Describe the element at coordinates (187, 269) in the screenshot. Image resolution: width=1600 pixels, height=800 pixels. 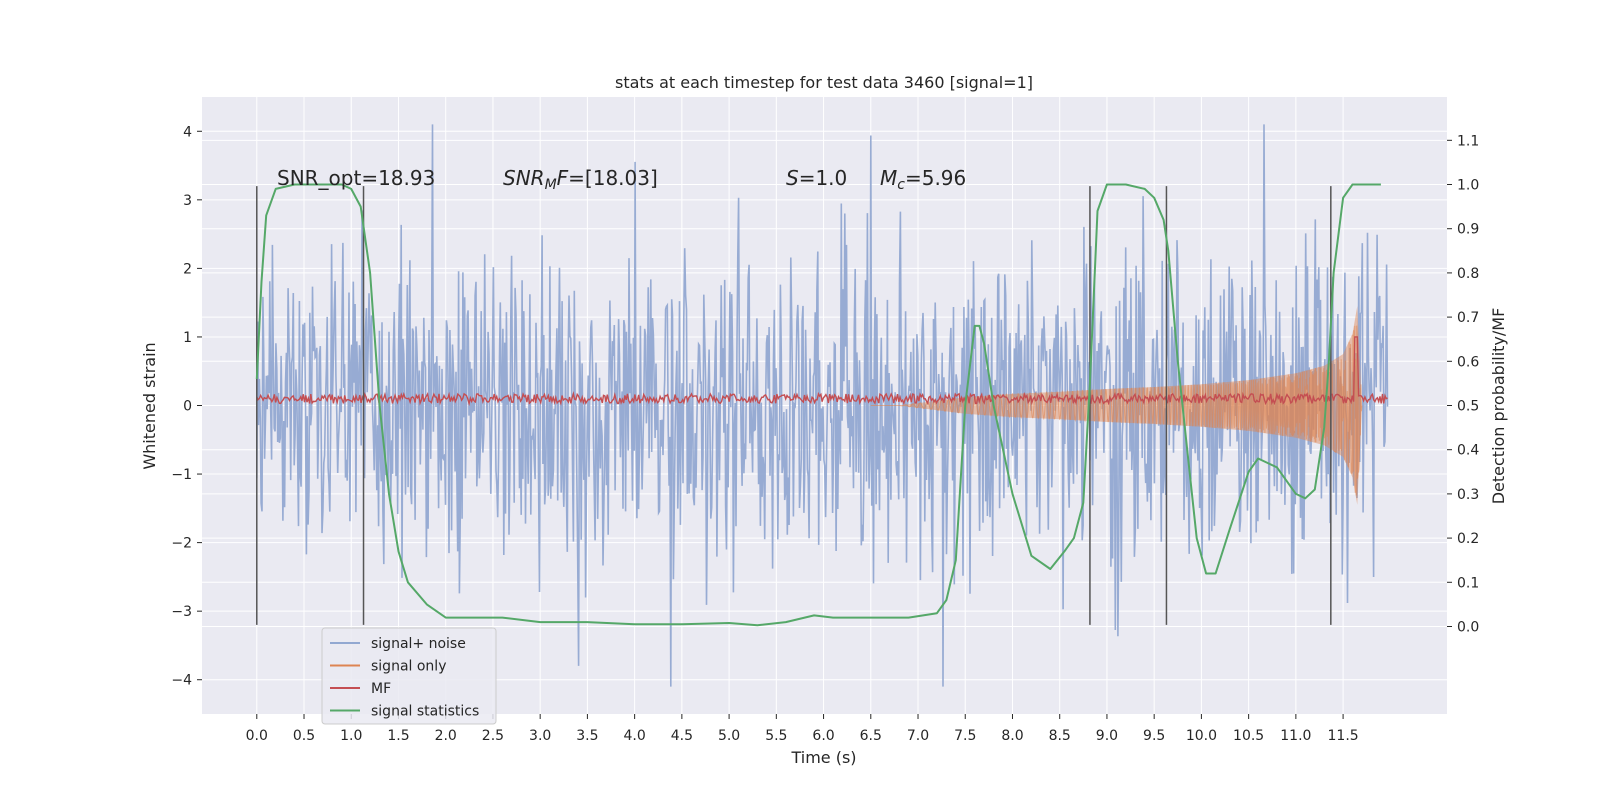
I see `y-left-tick-label: 2` at that location.